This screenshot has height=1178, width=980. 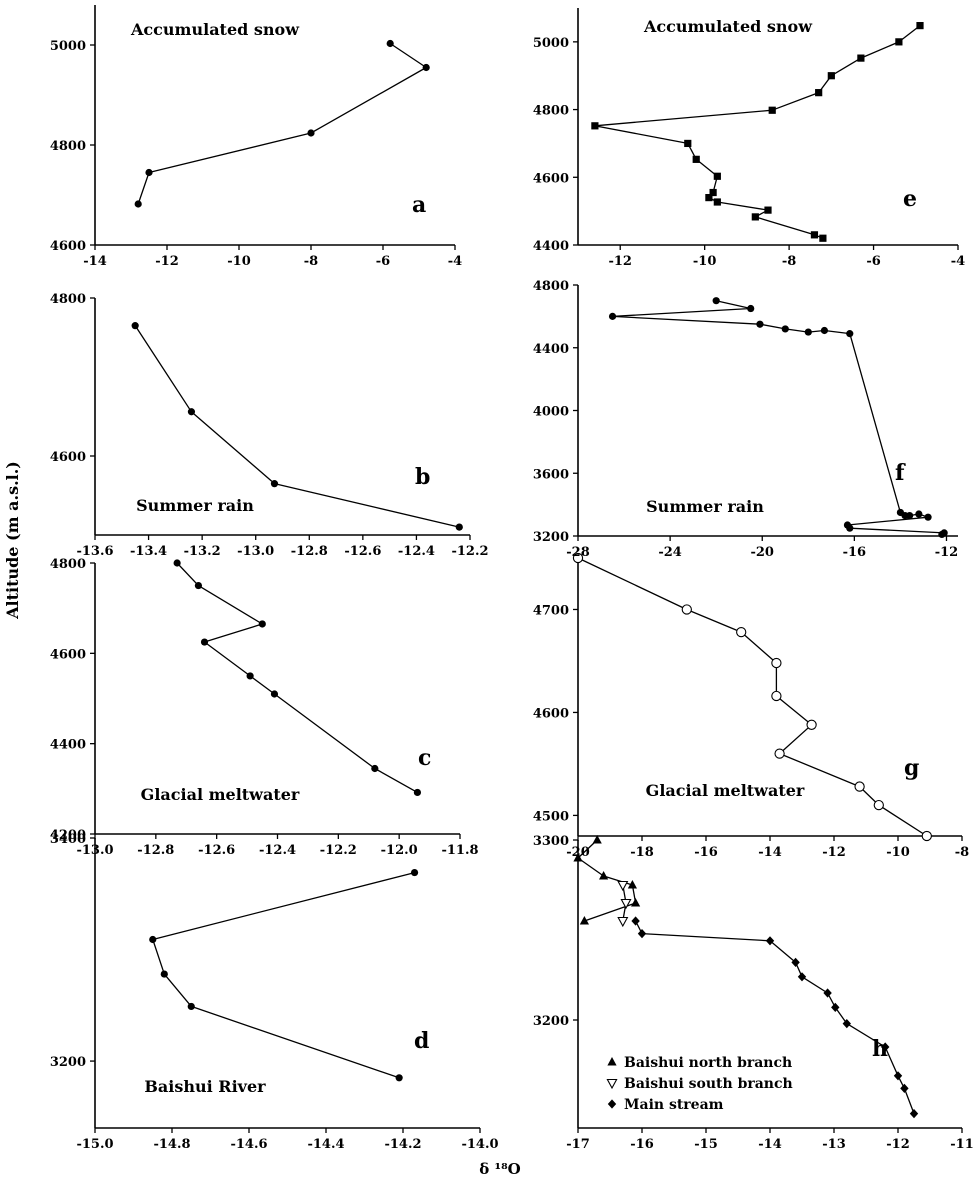 I want to click on panel-a-y-tick-label: 5000, so click(x=68, y=46).